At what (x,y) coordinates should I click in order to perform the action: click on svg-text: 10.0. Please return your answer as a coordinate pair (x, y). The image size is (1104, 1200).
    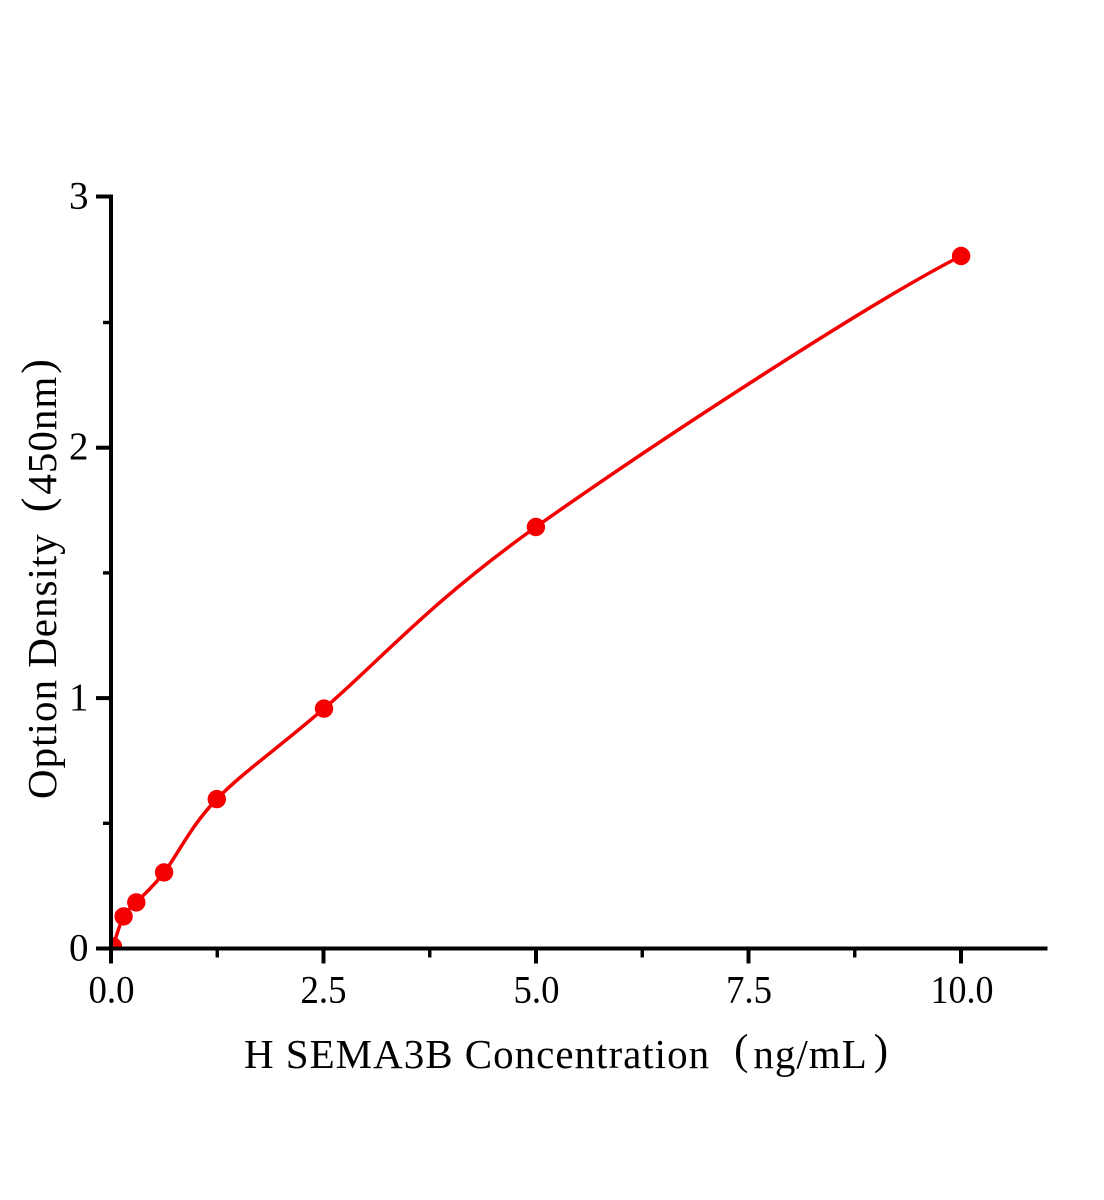
    Looking at the image, I should click on (962, 990).